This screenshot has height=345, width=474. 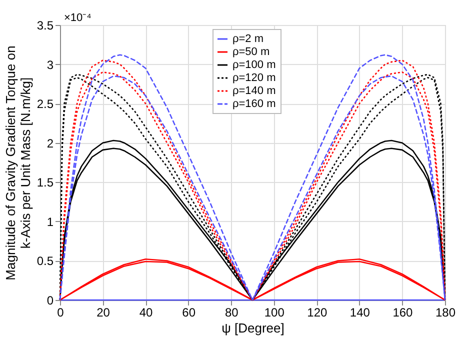 What do you see at coordinates (231, 313) in the screenshot?
I see `x-tick-label: 80` at bounding box center [231, 313].